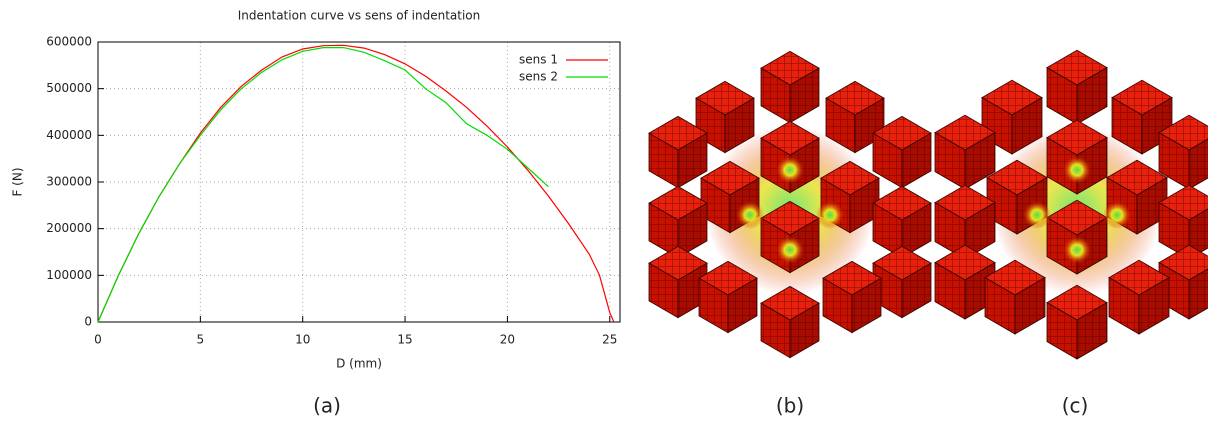  What do you see at coordinates (327, 406) in the screenshot?
I see `caption: (a)` at bounding box center [327, 406].